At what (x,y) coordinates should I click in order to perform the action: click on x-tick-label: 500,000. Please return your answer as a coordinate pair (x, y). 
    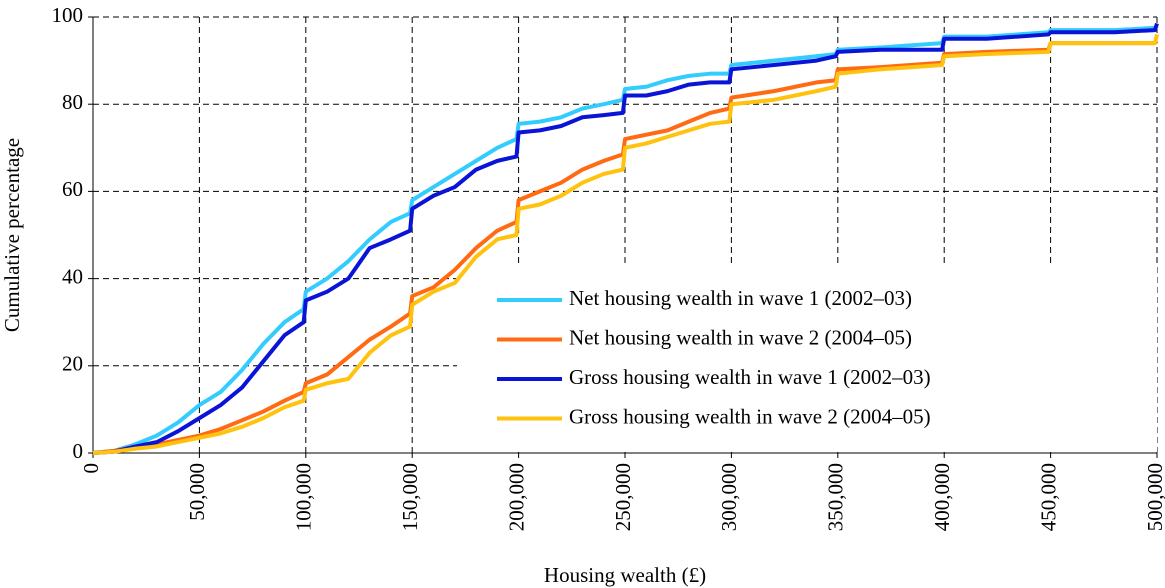
    Looking at the image, I should click on (1154, 497).